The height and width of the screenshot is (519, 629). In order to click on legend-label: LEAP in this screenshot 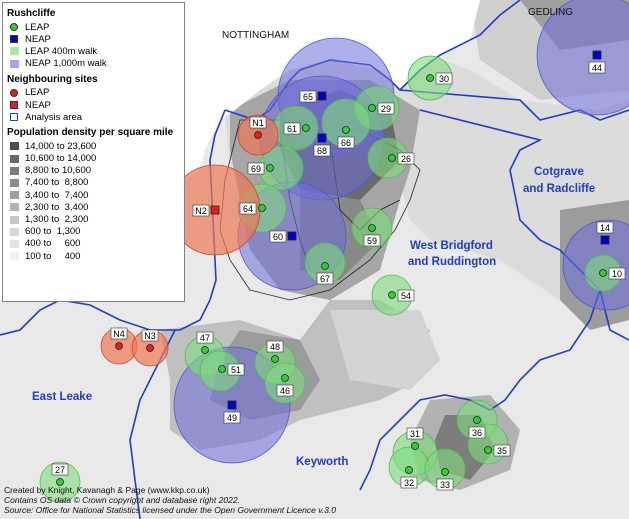, I will do `click(37, 93)`.